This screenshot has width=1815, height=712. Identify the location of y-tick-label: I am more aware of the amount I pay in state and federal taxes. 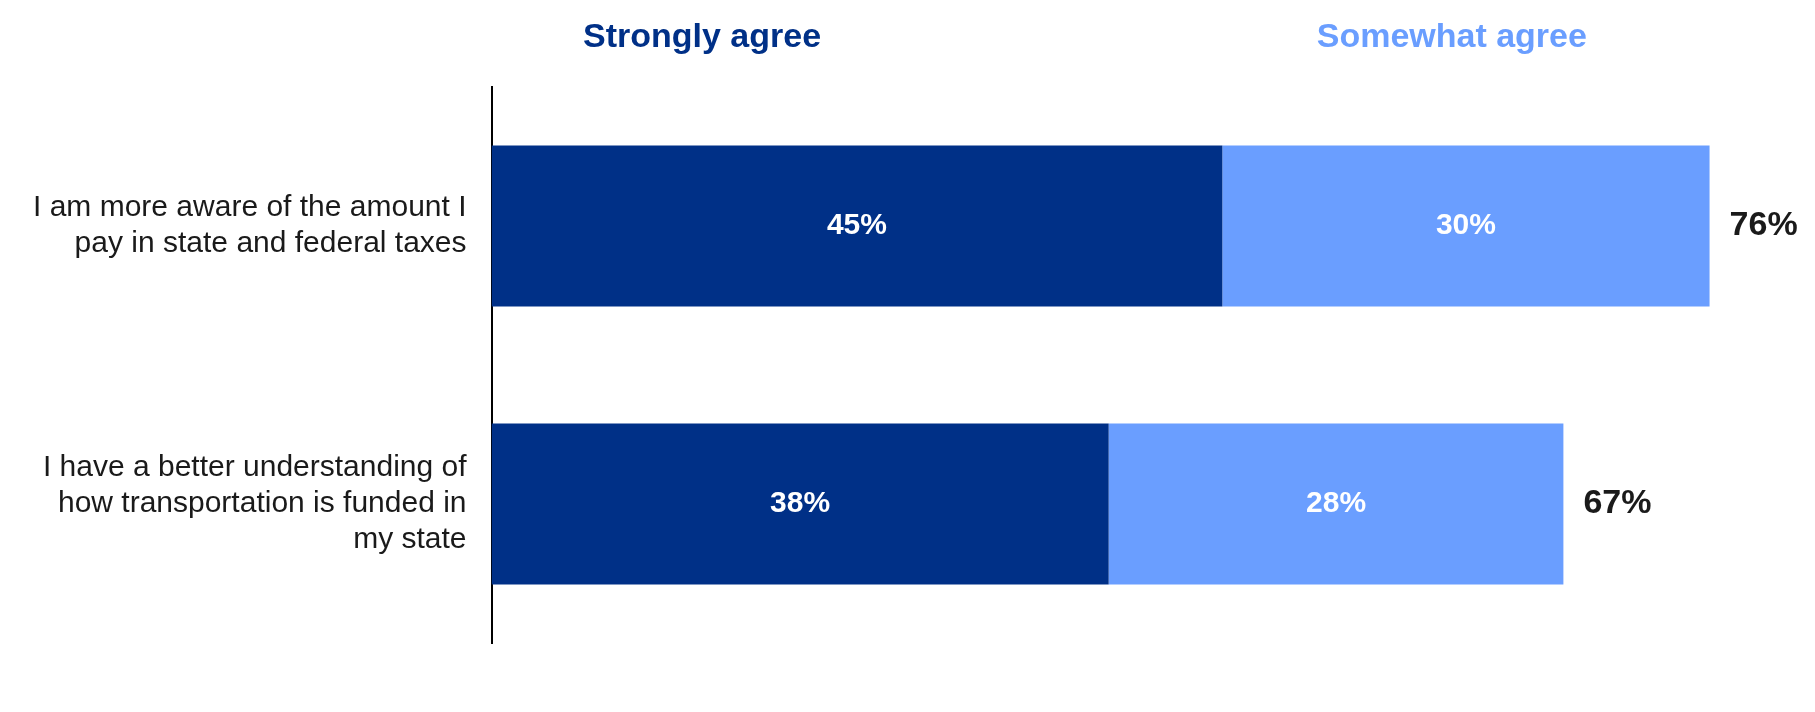
(249, 224).